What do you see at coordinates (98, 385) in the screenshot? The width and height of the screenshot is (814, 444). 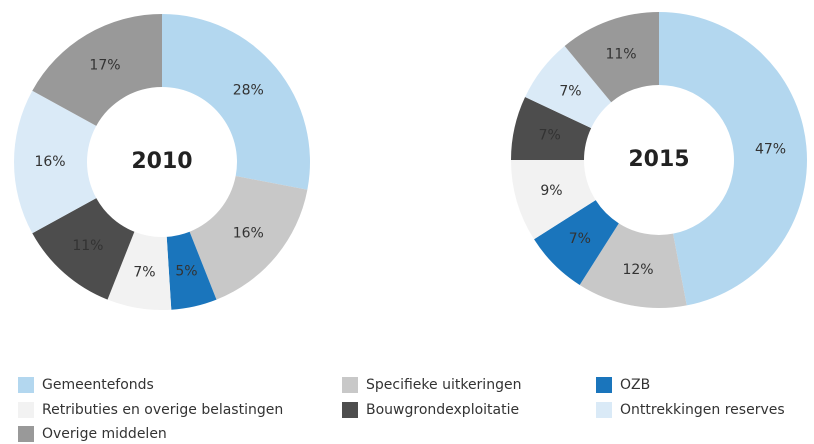 I see `legend-label: Gemeentefonds` at bounding box center [98, 385].